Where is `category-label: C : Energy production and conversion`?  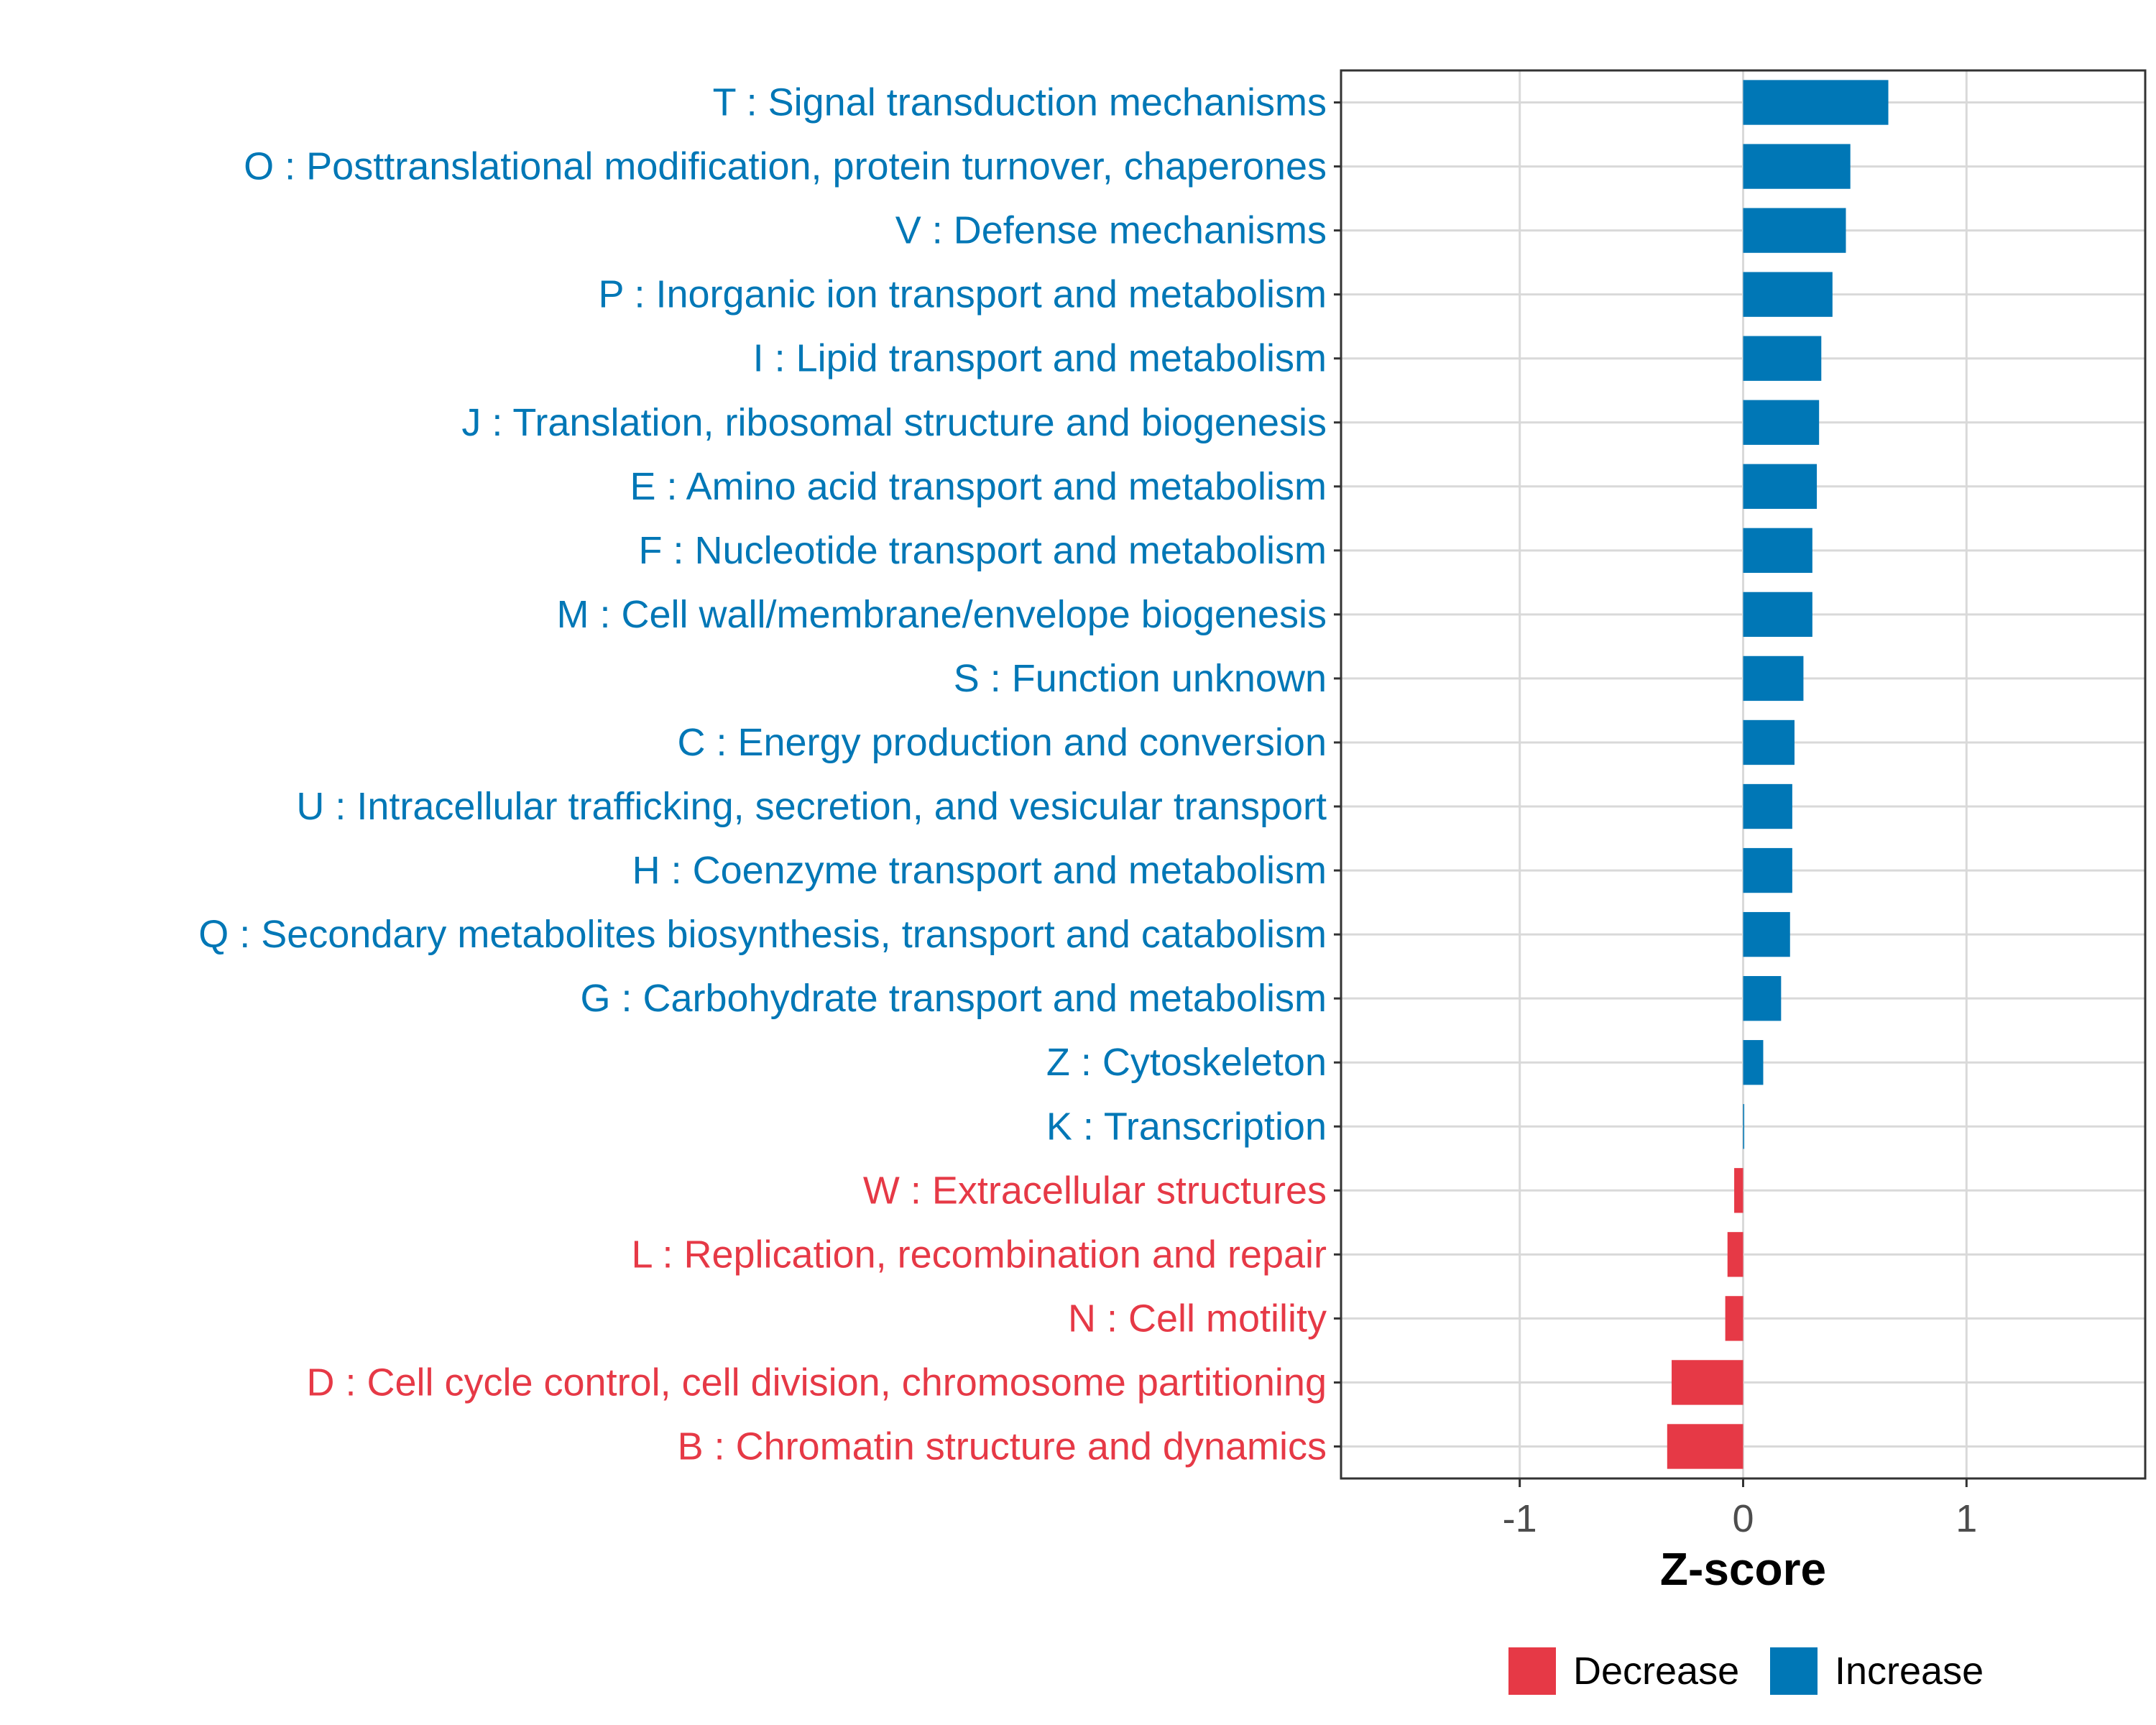
category-label: C : Energy production and conversion is located at coordinates (1002, 742).